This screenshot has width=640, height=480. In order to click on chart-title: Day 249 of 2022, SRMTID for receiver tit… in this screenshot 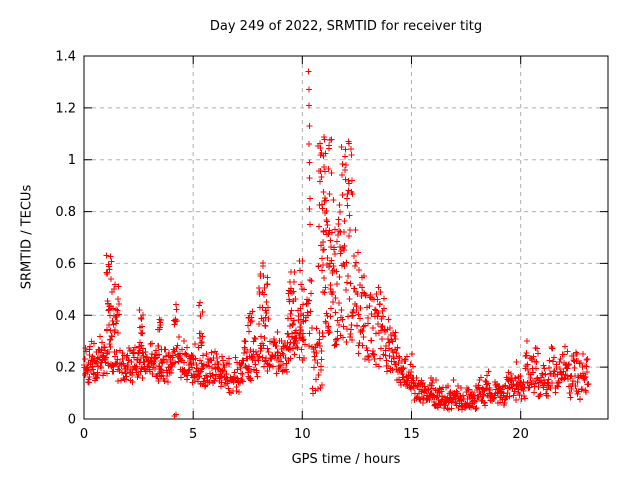, I will do `click(346, 26)`.